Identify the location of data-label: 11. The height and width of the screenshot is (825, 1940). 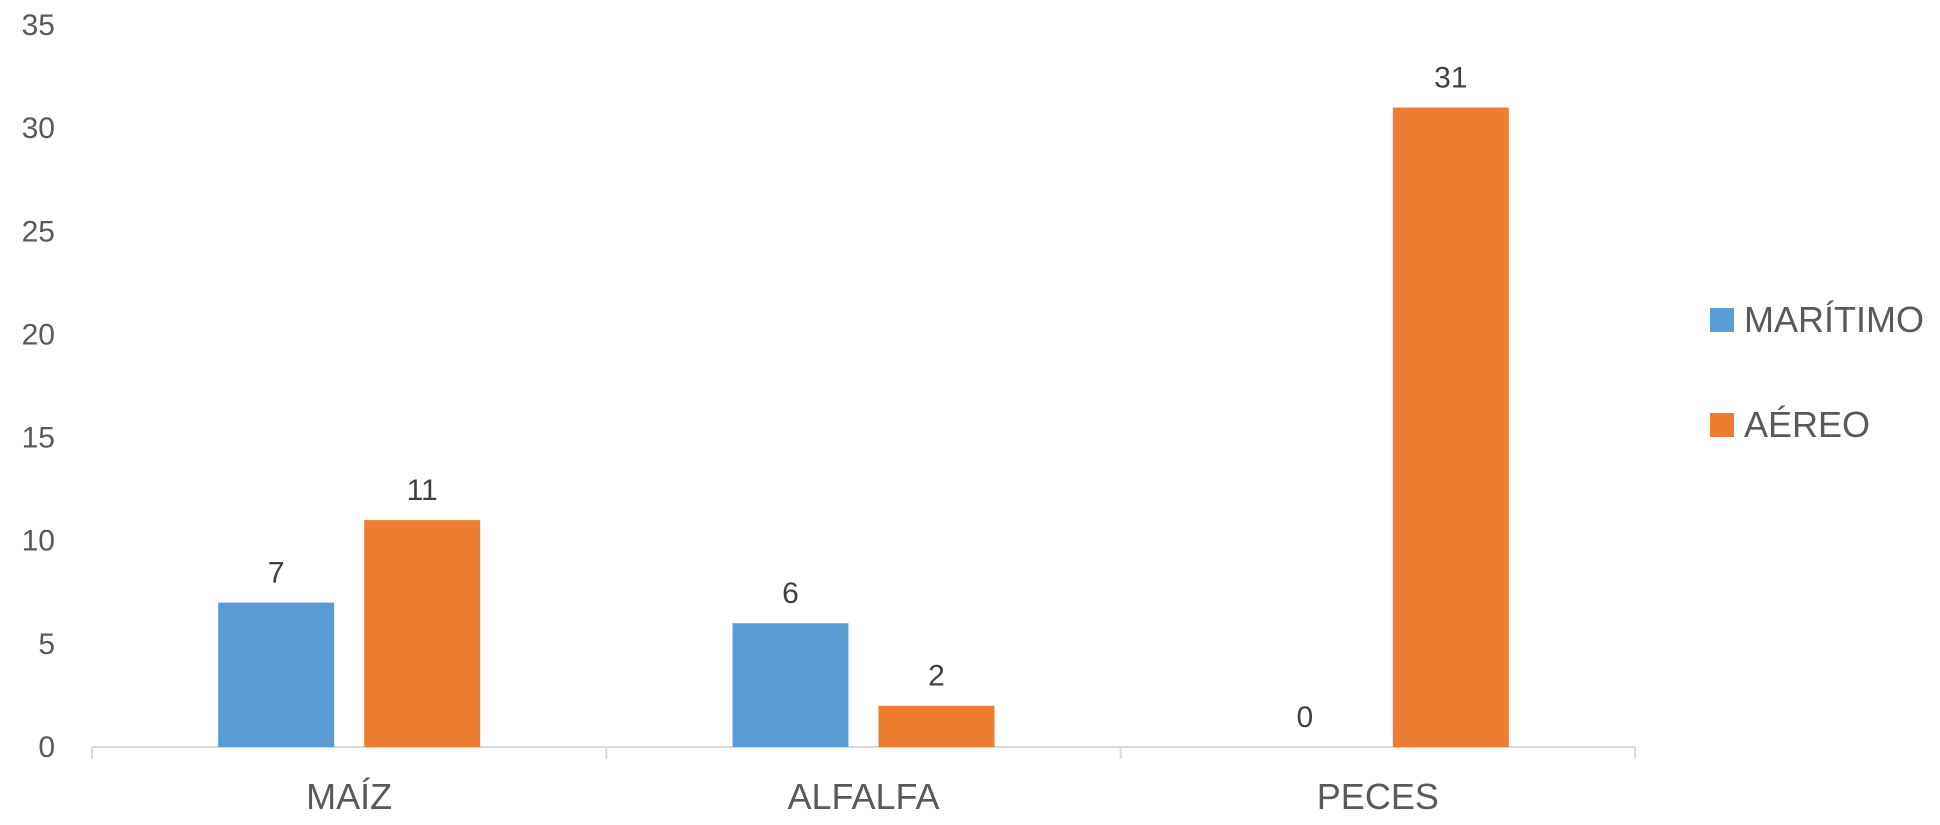
(422, 490).